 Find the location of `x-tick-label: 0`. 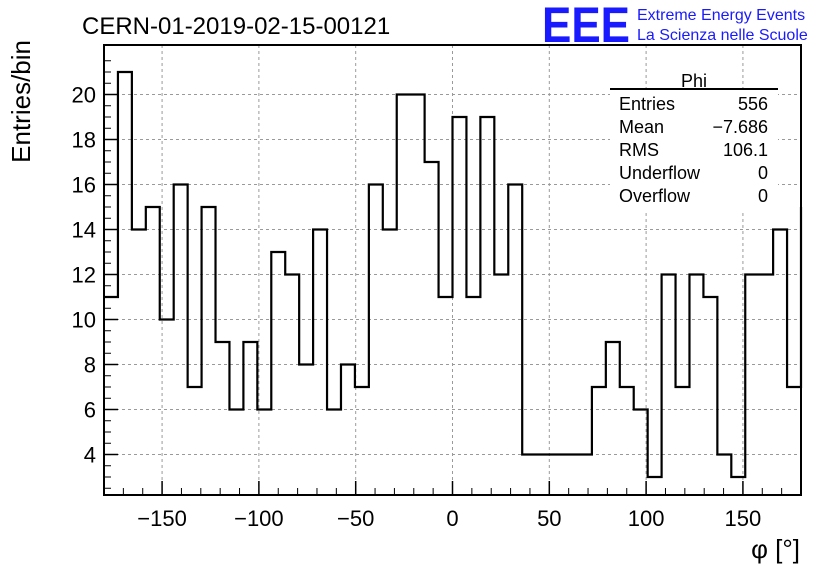

x-tick-label: 0 is located at coordinates (452, 518).